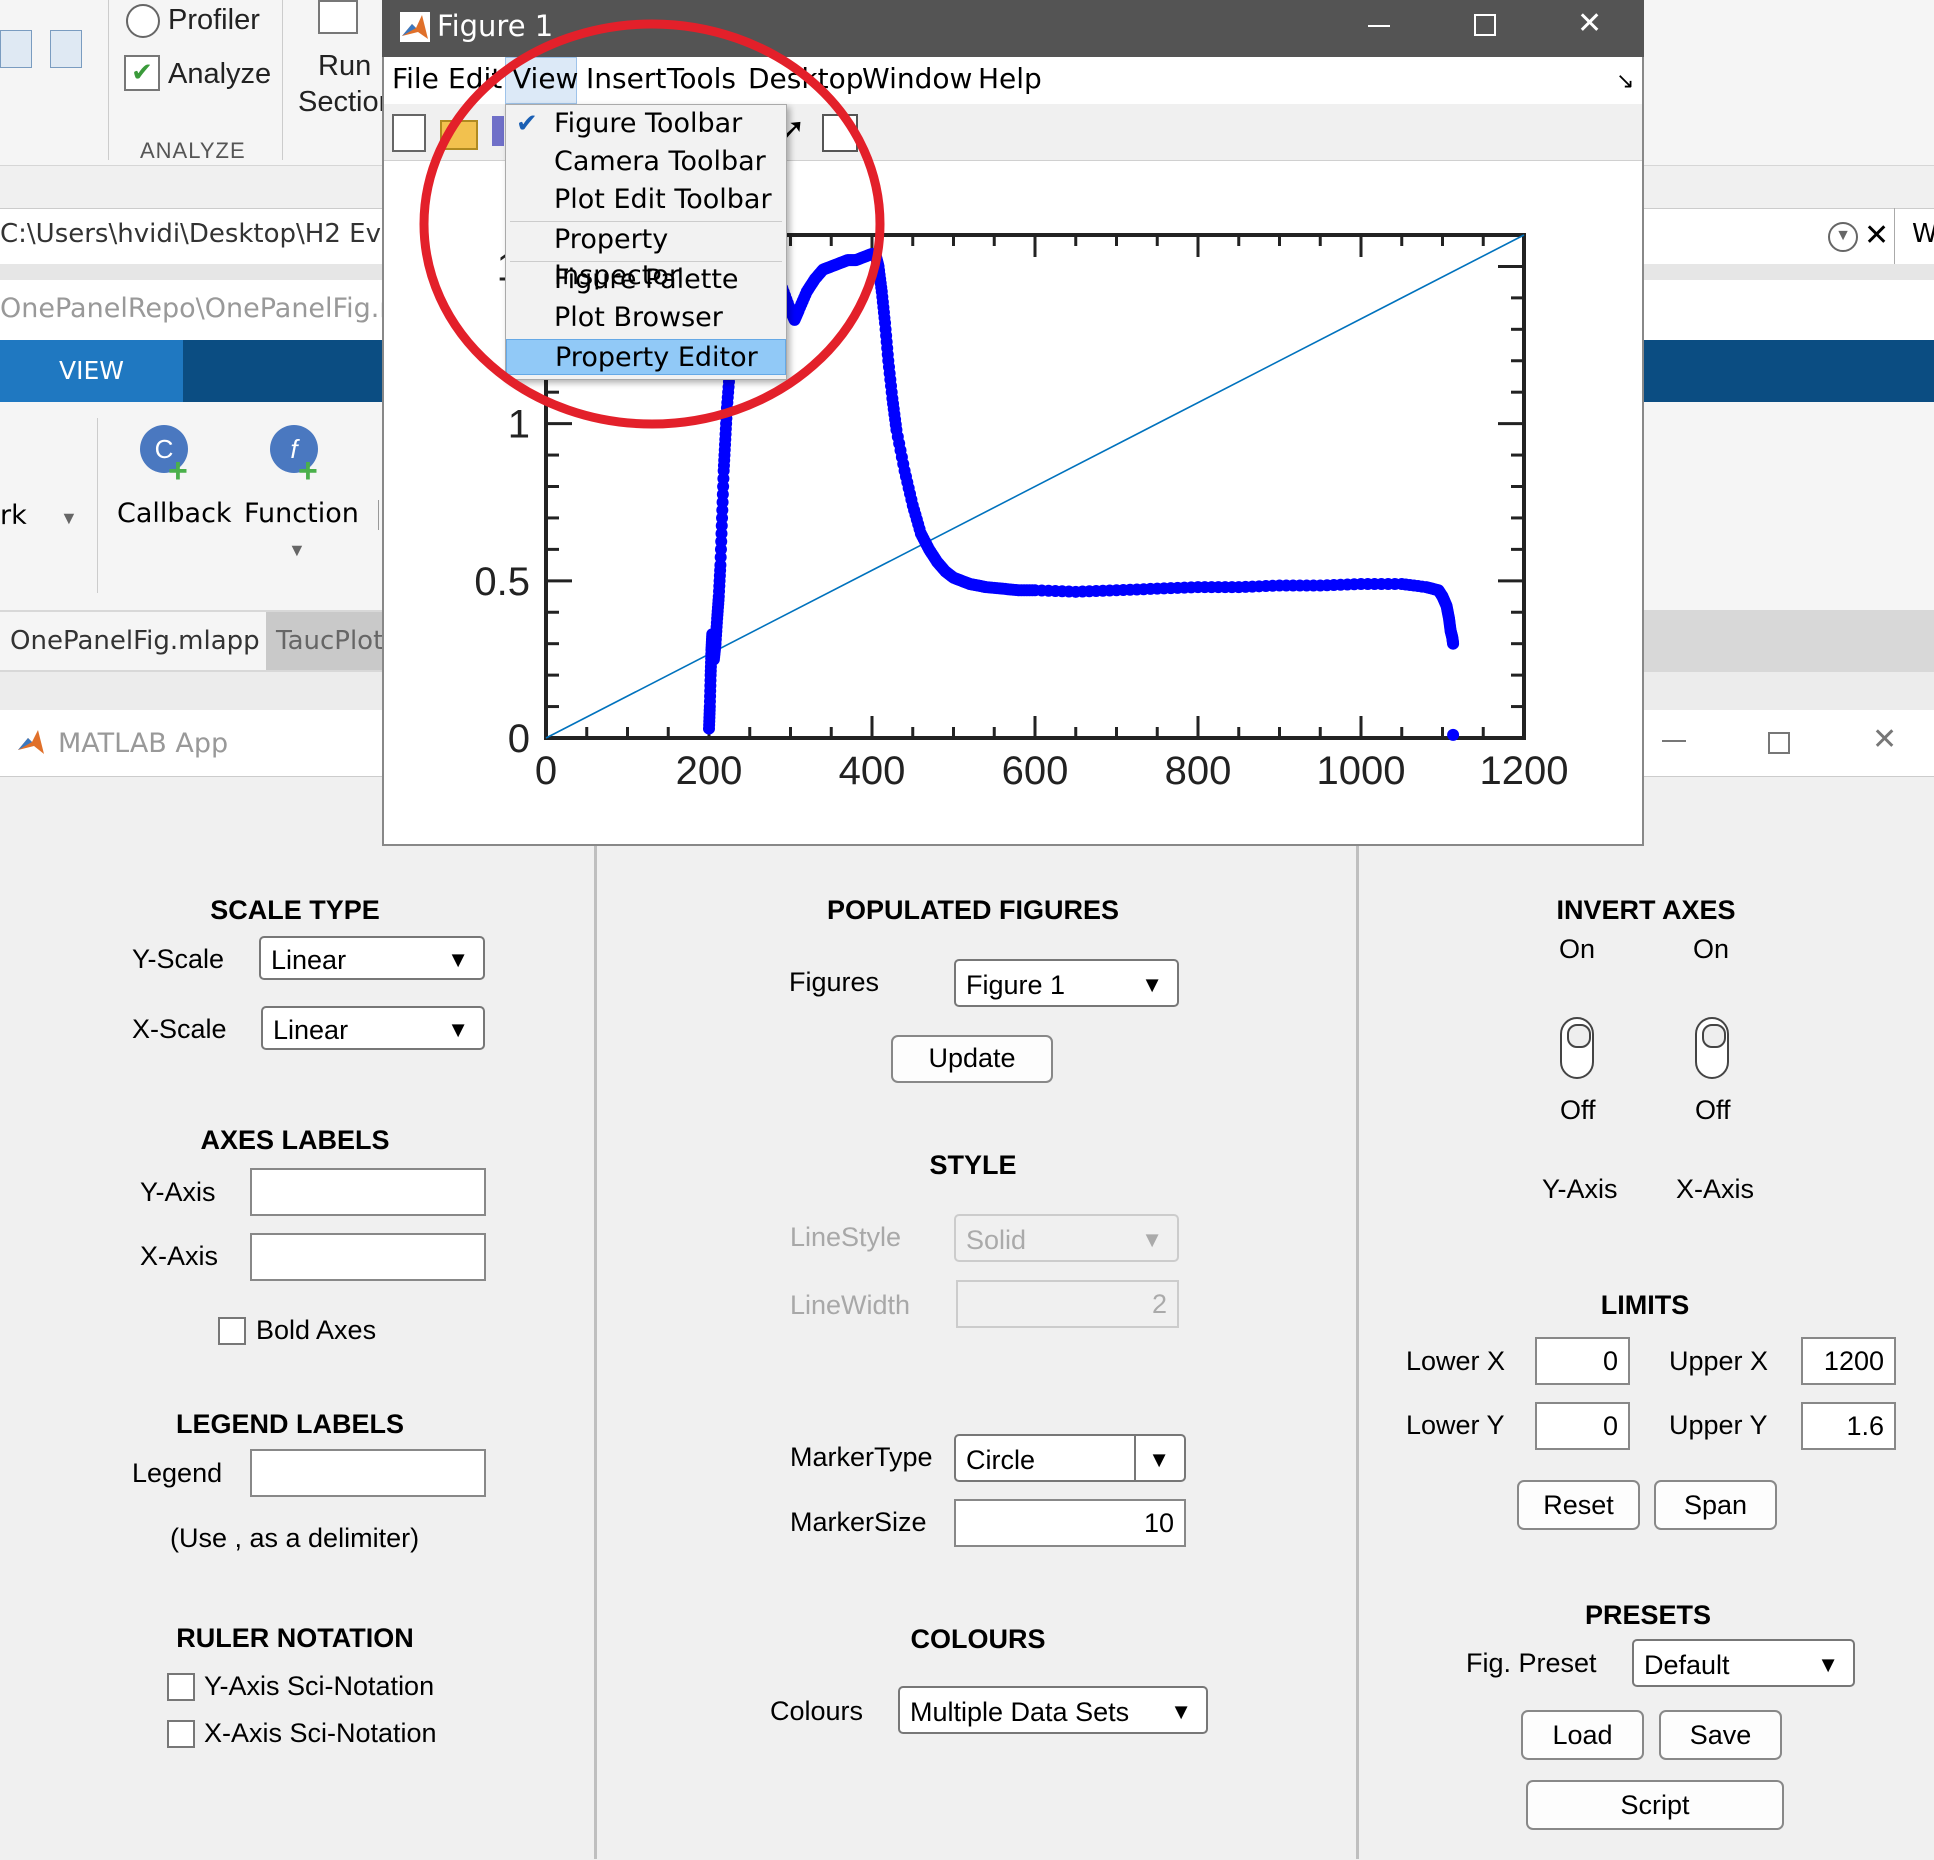  I want to click on analyze-icon: ✔, so click(142, 73).